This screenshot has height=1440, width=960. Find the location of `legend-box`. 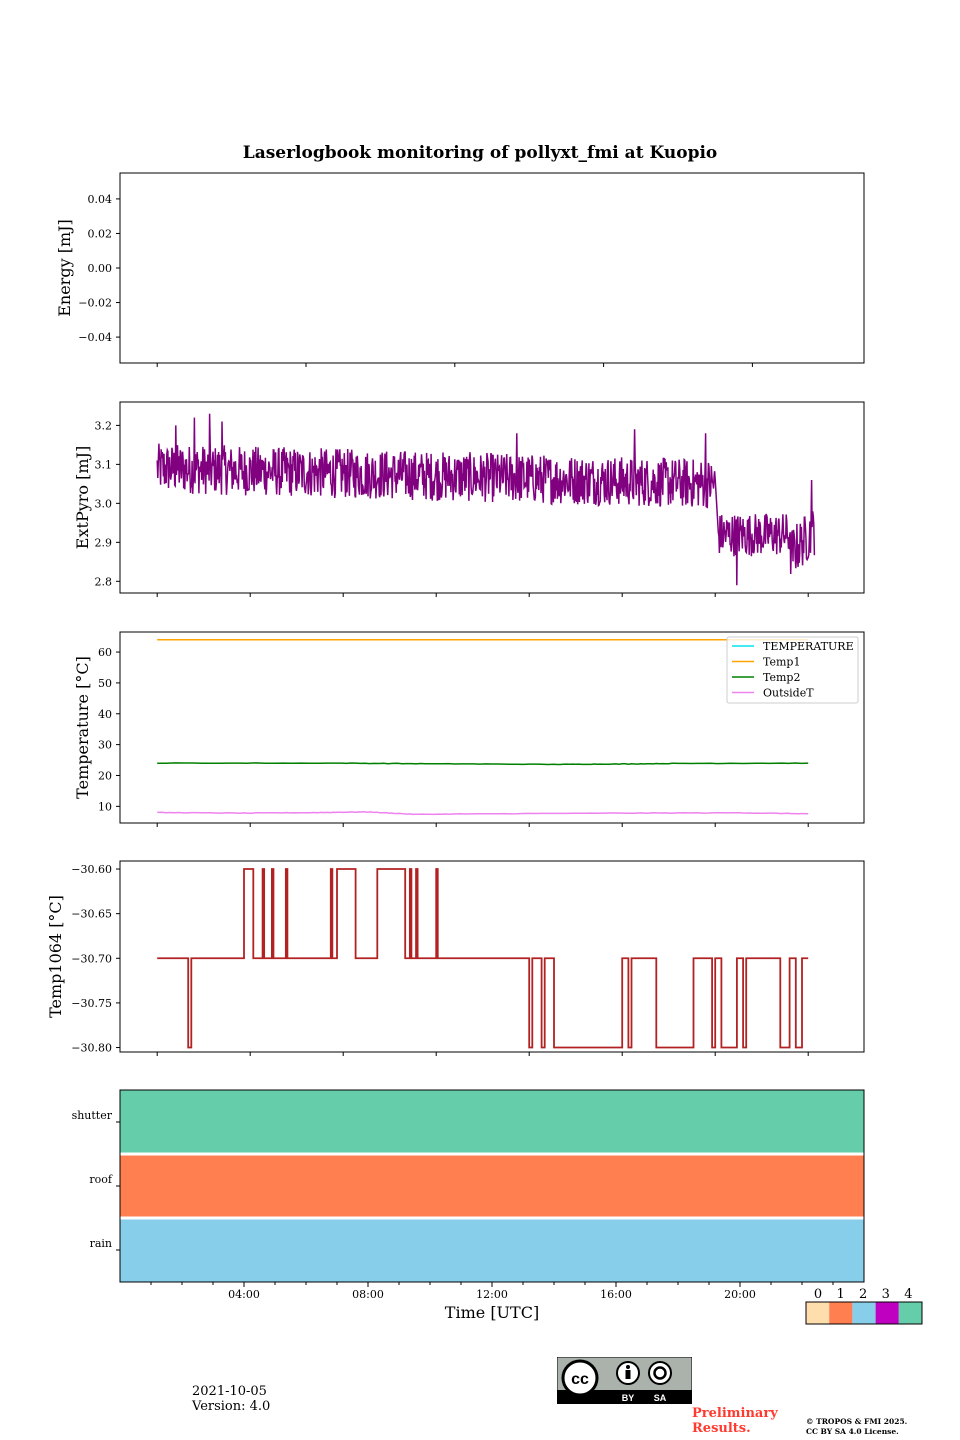

legend-box is located at coordinates (792, 670).